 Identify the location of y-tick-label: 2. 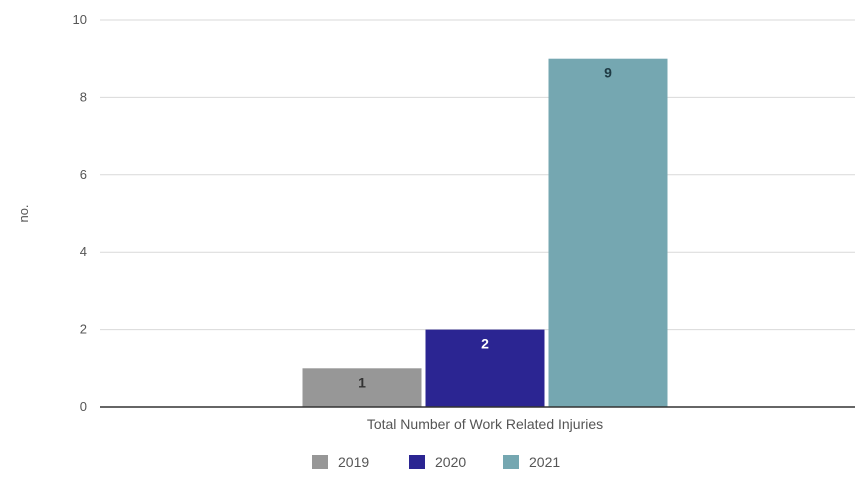
(83, 329).